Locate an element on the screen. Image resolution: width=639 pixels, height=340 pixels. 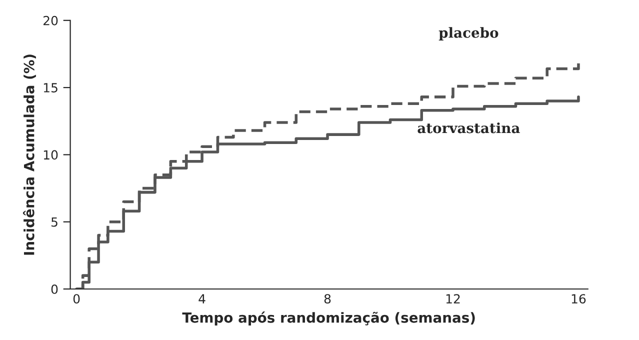
y-tick-label: 10 is located at coordinates (51, 155).